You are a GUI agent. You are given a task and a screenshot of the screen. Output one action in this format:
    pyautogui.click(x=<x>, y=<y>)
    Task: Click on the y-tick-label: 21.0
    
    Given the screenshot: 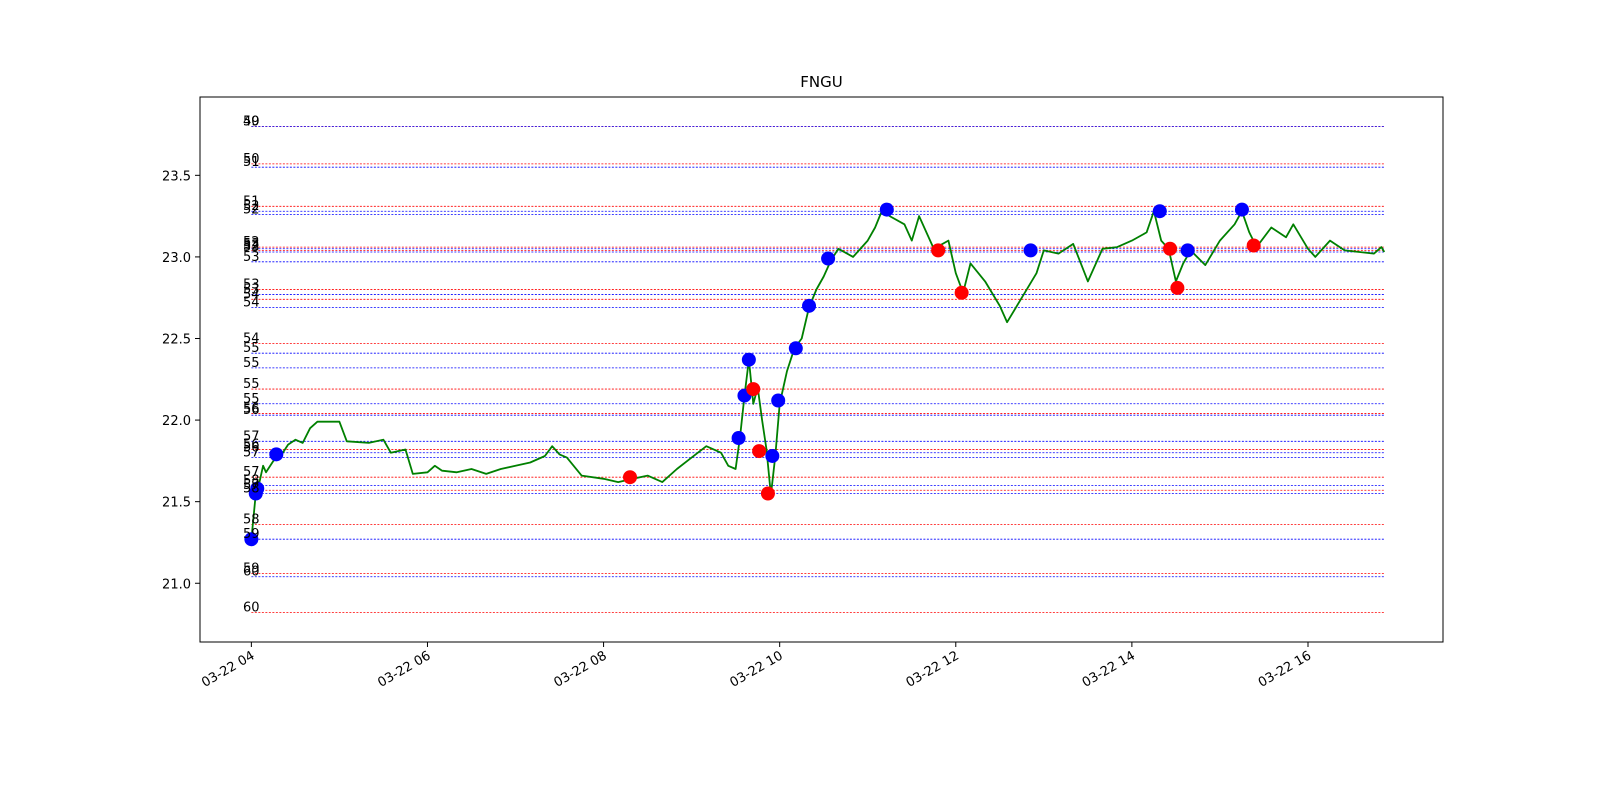 What is the action you would take?
    pyautogui.click(x=176, y=584)
    